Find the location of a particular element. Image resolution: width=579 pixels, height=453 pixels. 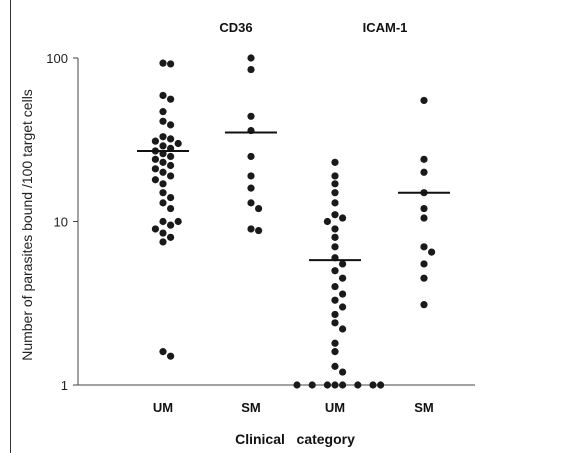

left-border-line is located at coordinates (10, 226).